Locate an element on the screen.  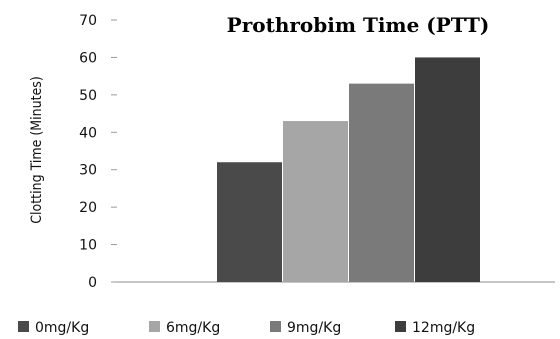
y-tick-label: 70 is located at coordinates (88, 21).